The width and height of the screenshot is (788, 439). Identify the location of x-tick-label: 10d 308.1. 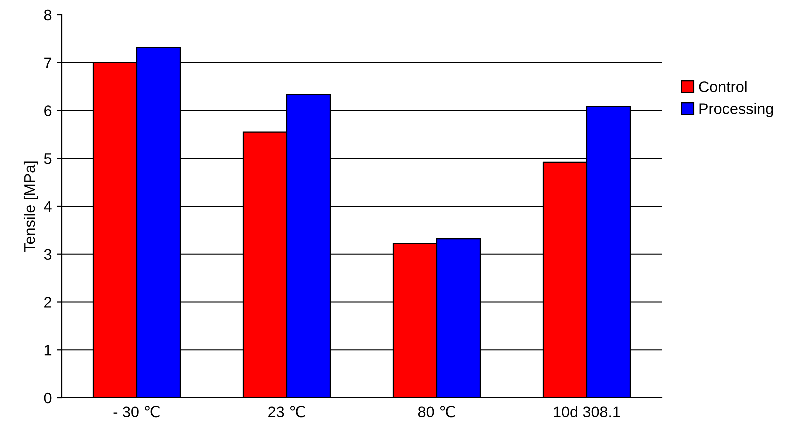
(587, 412).